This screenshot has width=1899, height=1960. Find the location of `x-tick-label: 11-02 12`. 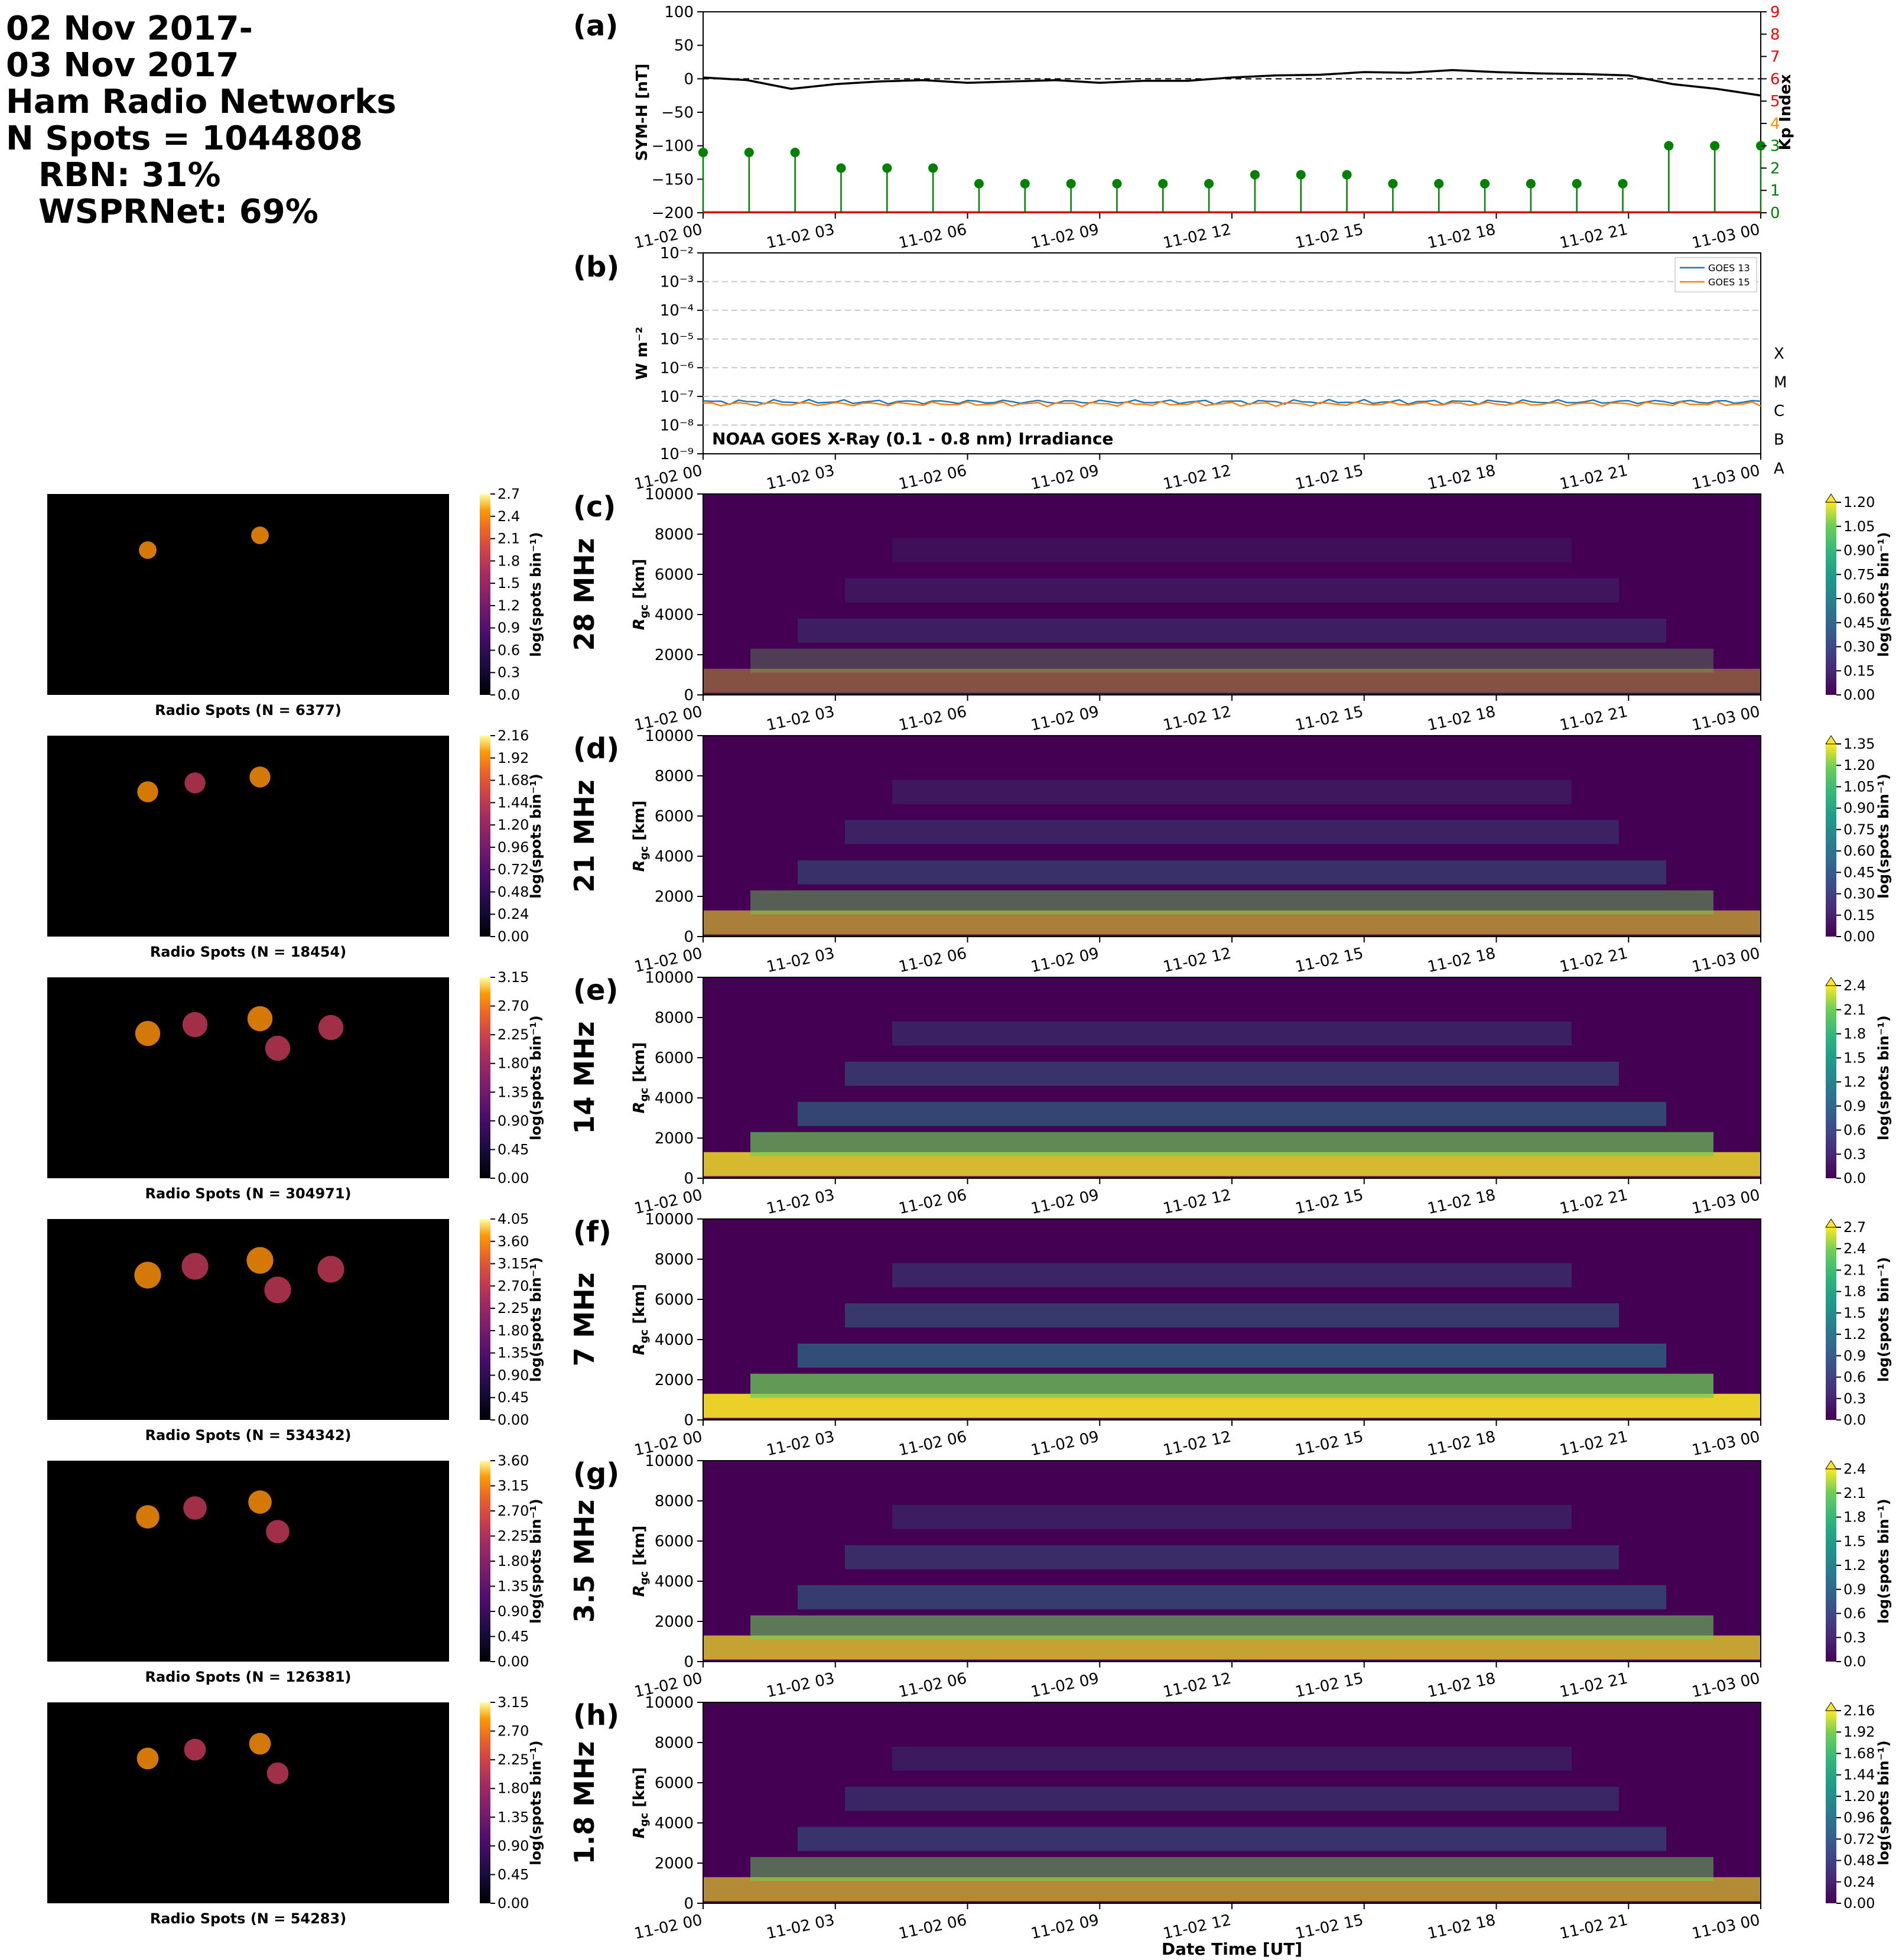

x-tick-label: 11-02 12 is located at coordinates (1197, 1686).